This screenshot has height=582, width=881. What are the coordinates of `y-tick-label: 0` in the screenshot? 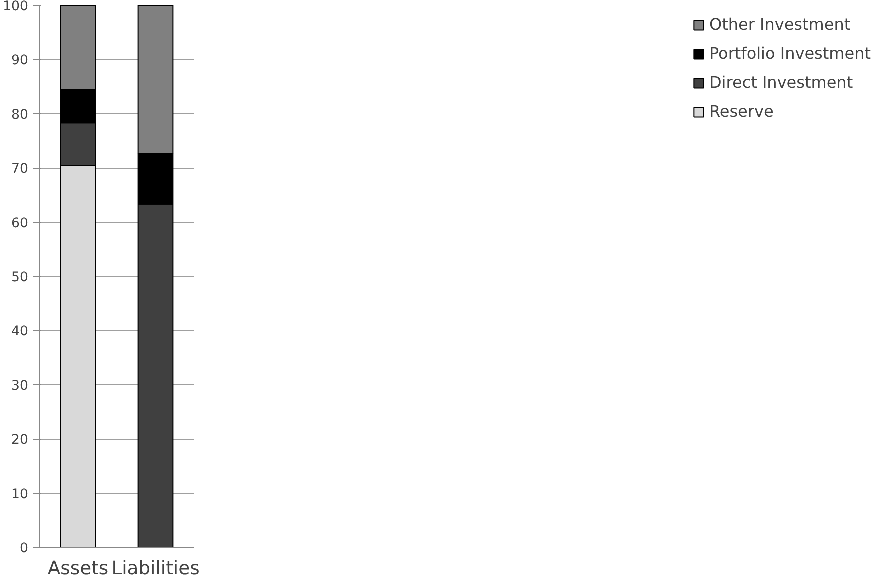 It's located at (24, 549).